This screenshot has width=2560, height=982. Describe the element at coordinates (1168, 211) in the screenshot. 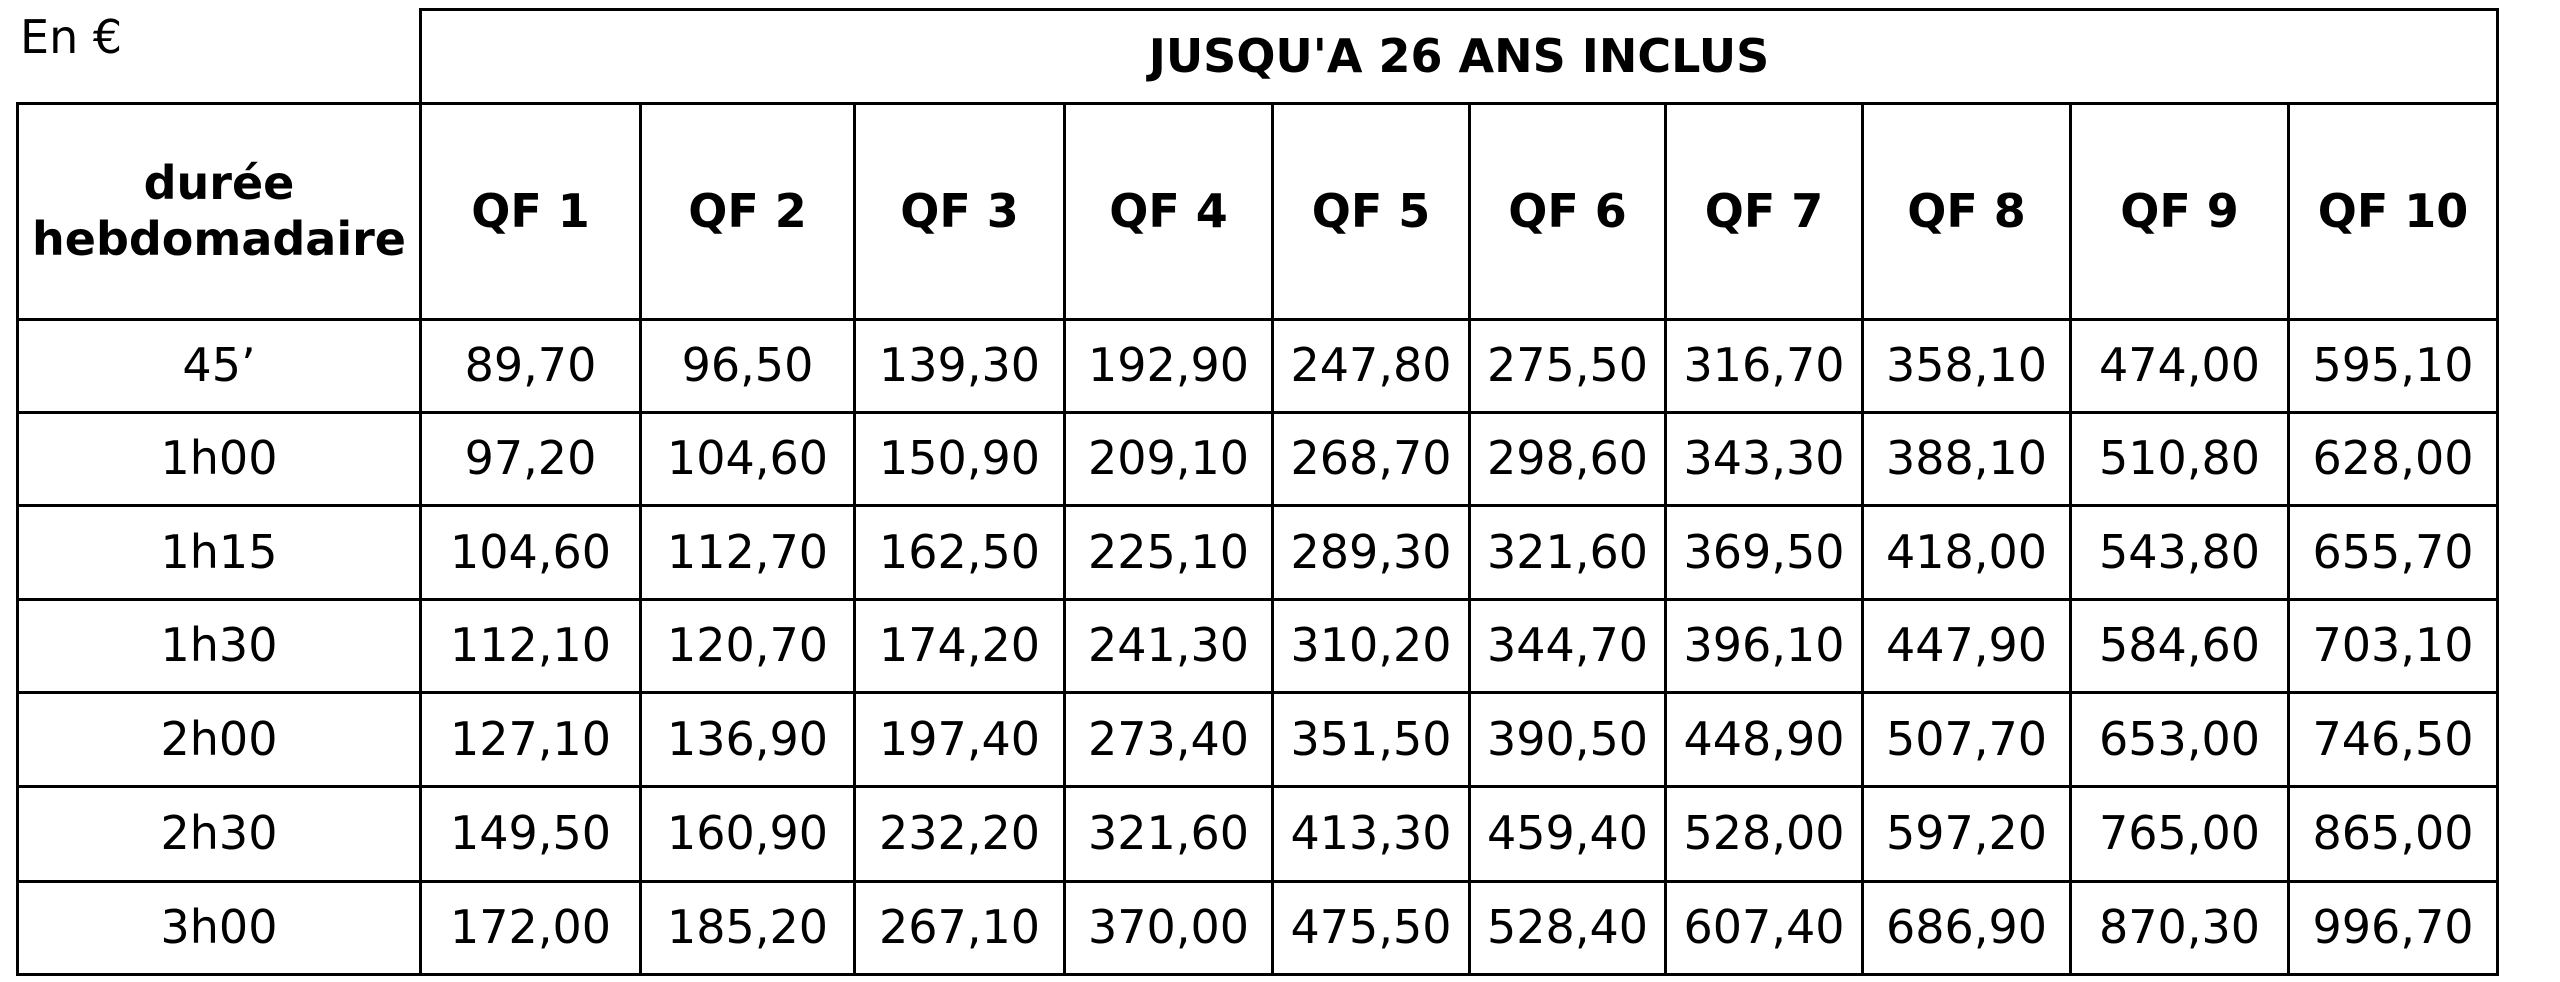

I see `column-header: QF 4` at that location.